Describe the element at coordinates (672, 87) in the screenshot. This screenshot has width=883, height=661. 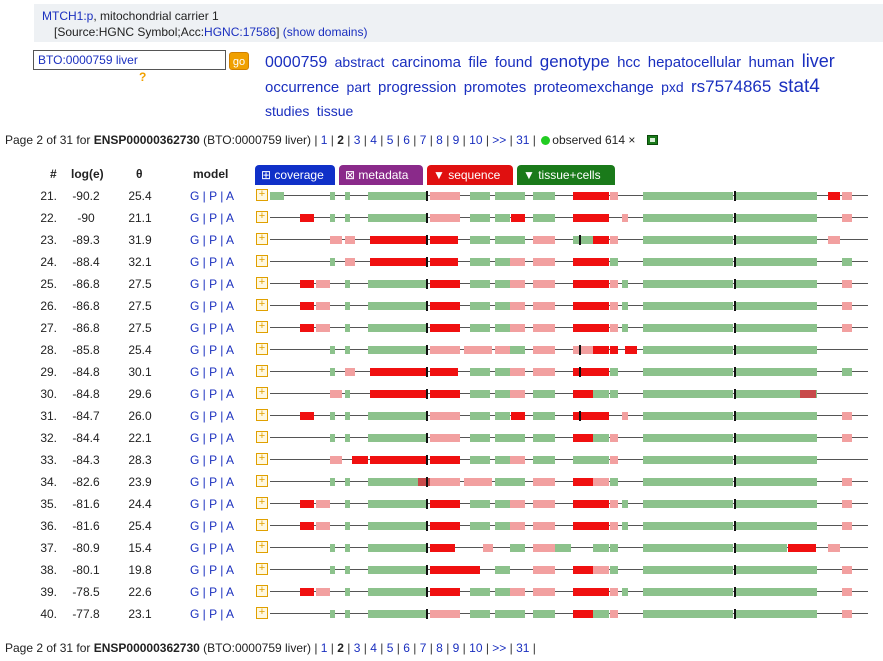
I see `keyword-link: pxd` at that location.